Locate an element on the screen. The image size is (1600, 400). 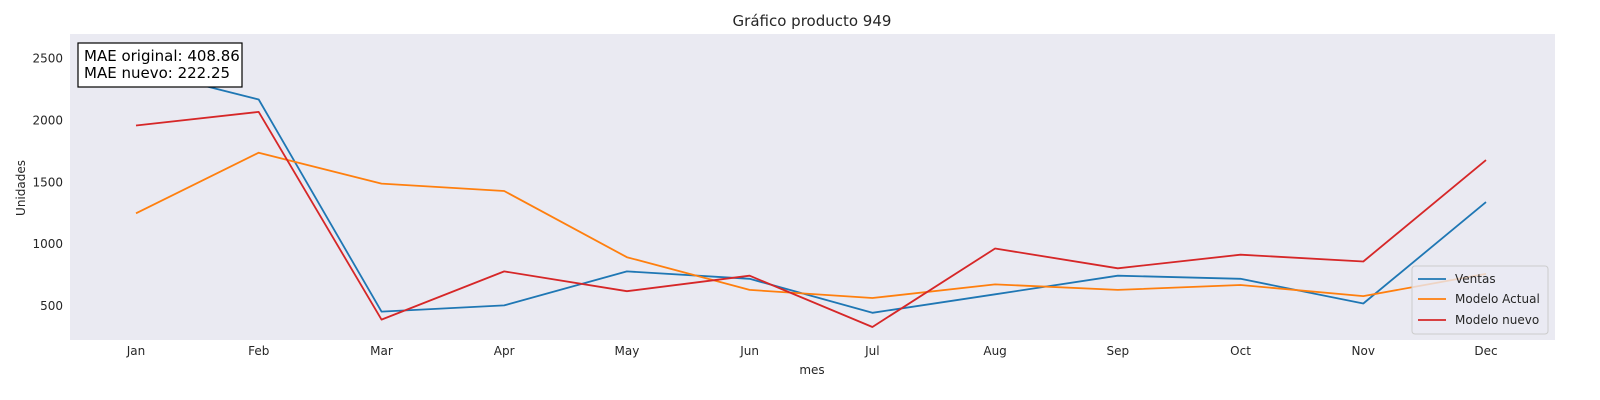
annotation-box is located at coordinates (160, 65).